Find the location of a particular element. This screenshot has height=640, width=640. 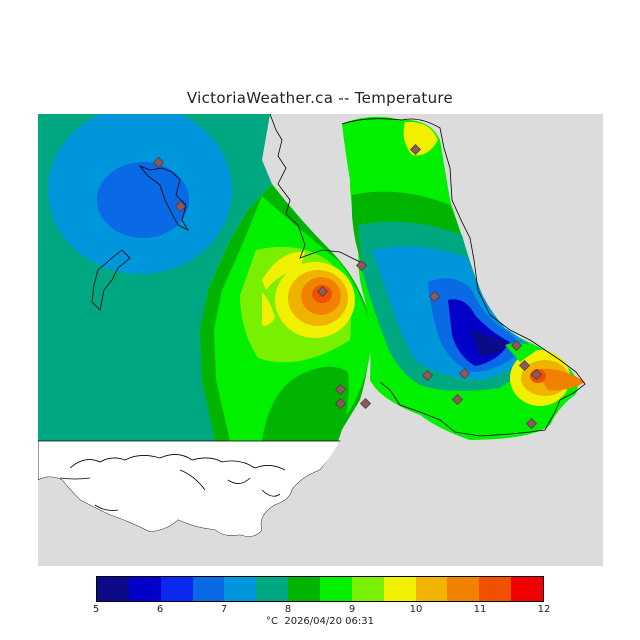

coastline-west-islands is located at coordinates (140, 238).